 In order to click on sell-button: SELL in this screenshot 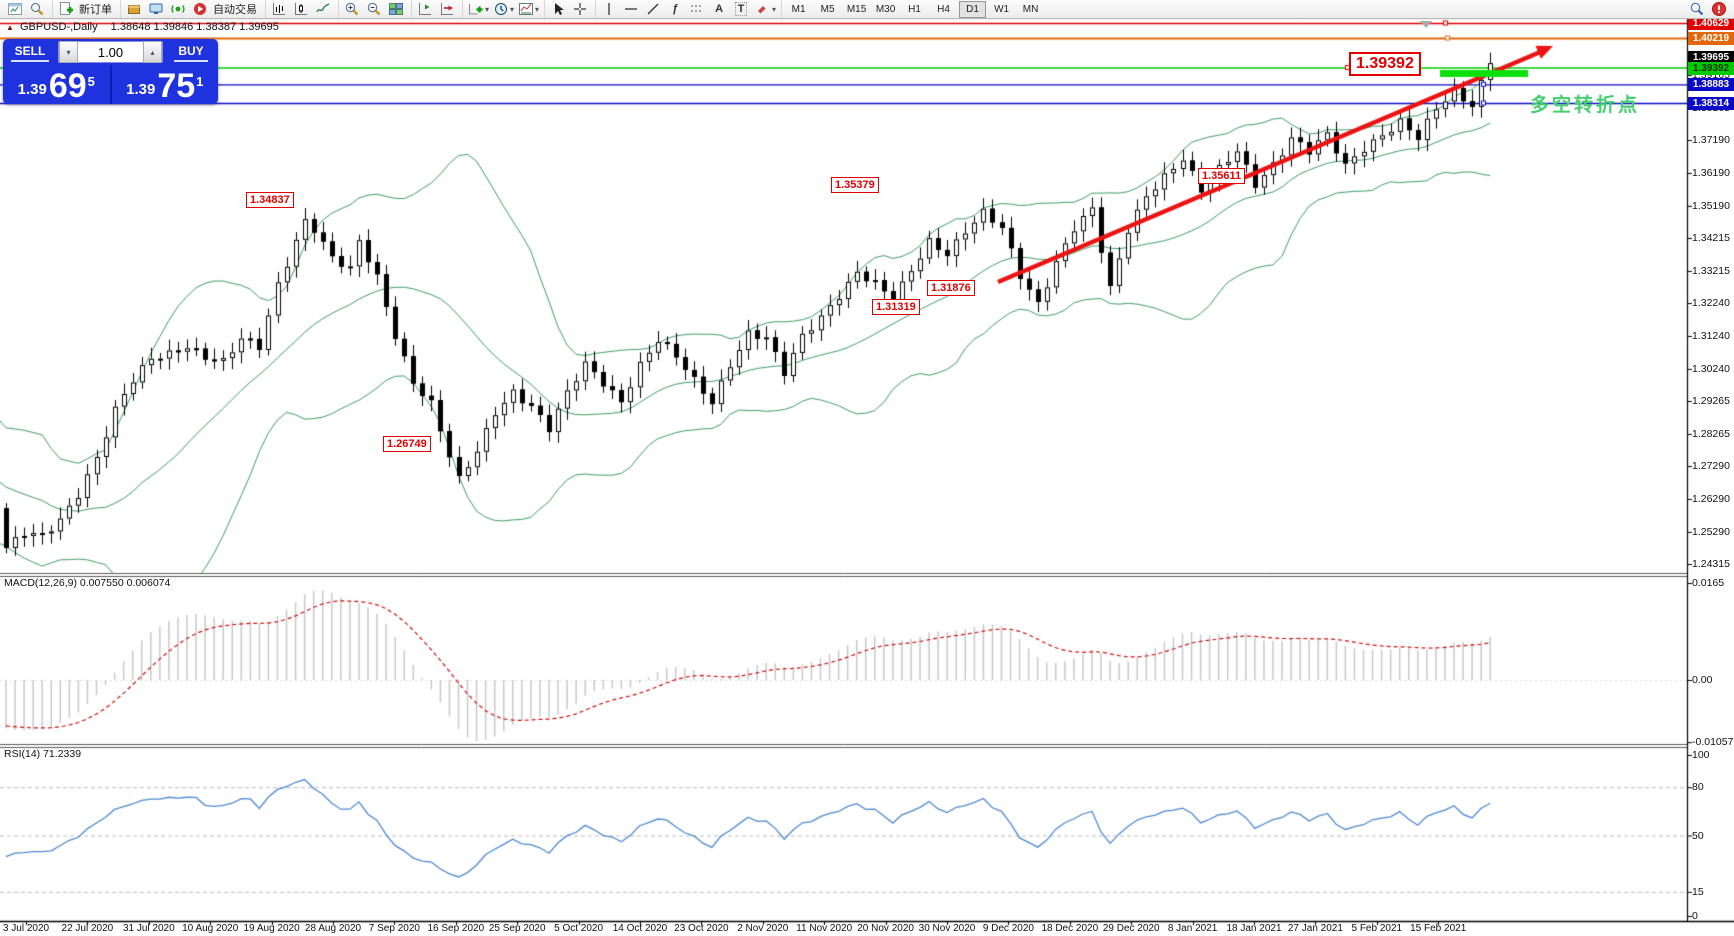, I will do `click(30, 52)`.